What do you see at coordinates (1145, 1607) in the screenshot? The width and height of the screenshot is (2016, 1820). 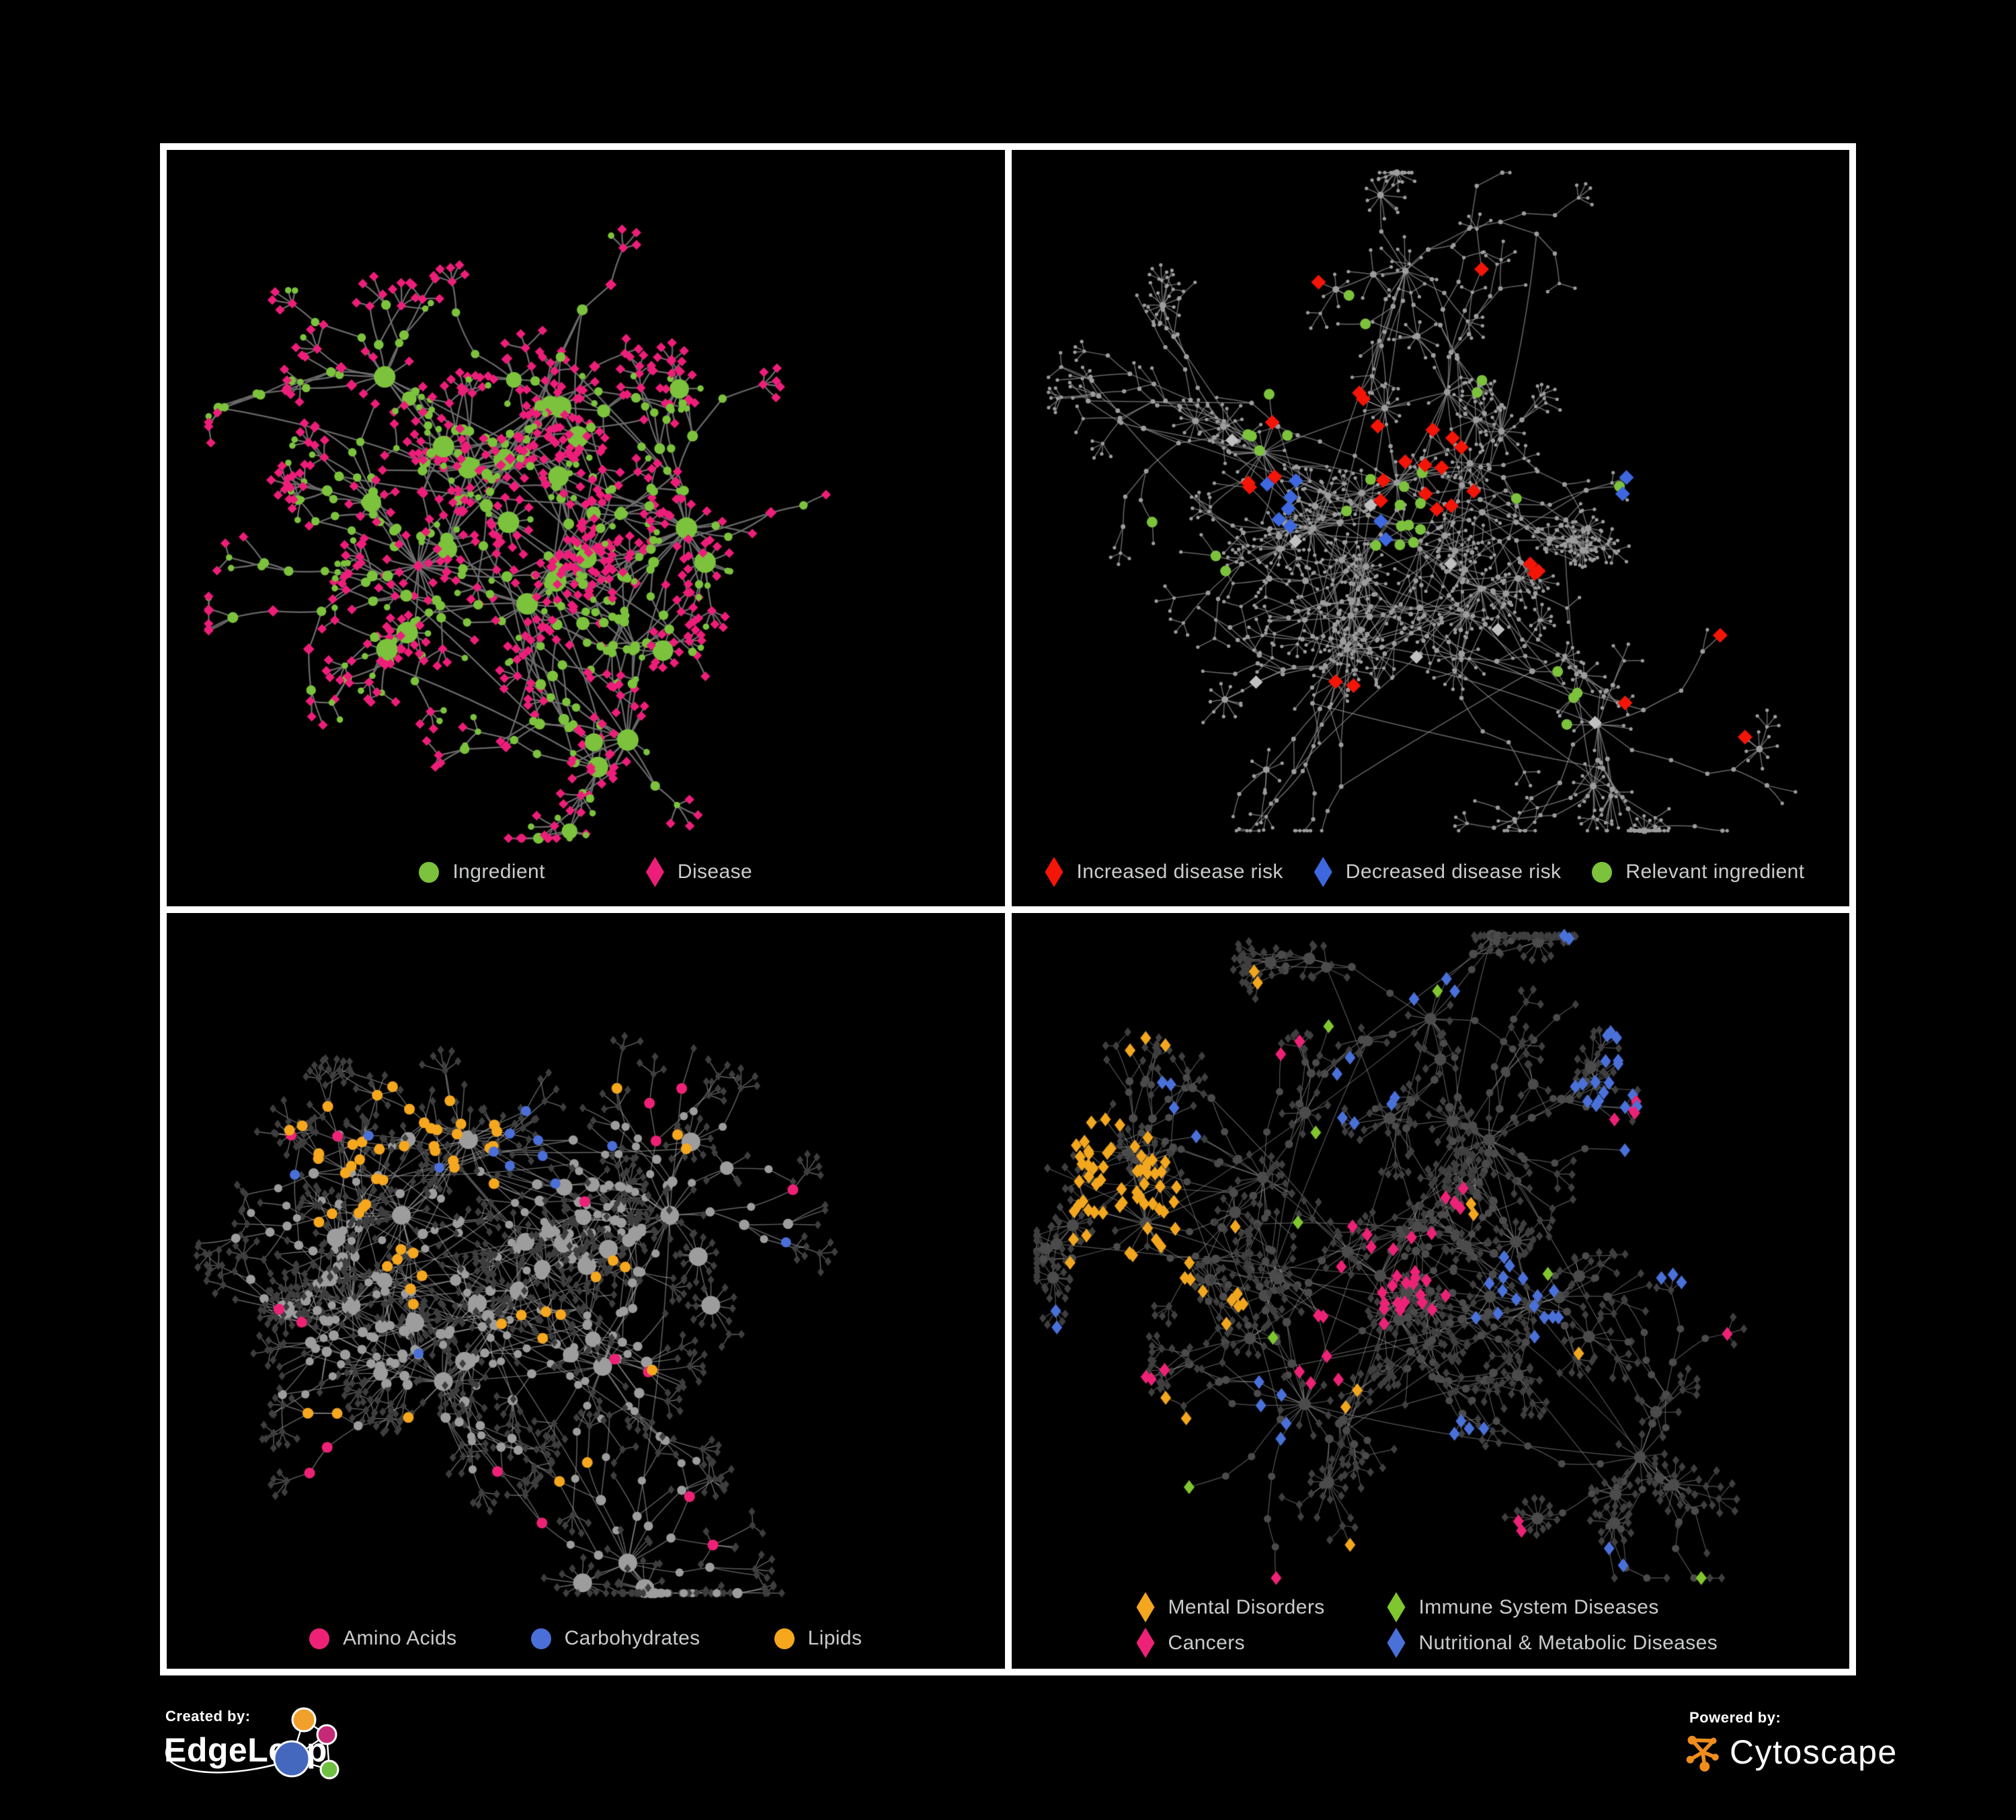 I see `mental-disorders-swatch-icon` at bounding box center [1145, 1607].